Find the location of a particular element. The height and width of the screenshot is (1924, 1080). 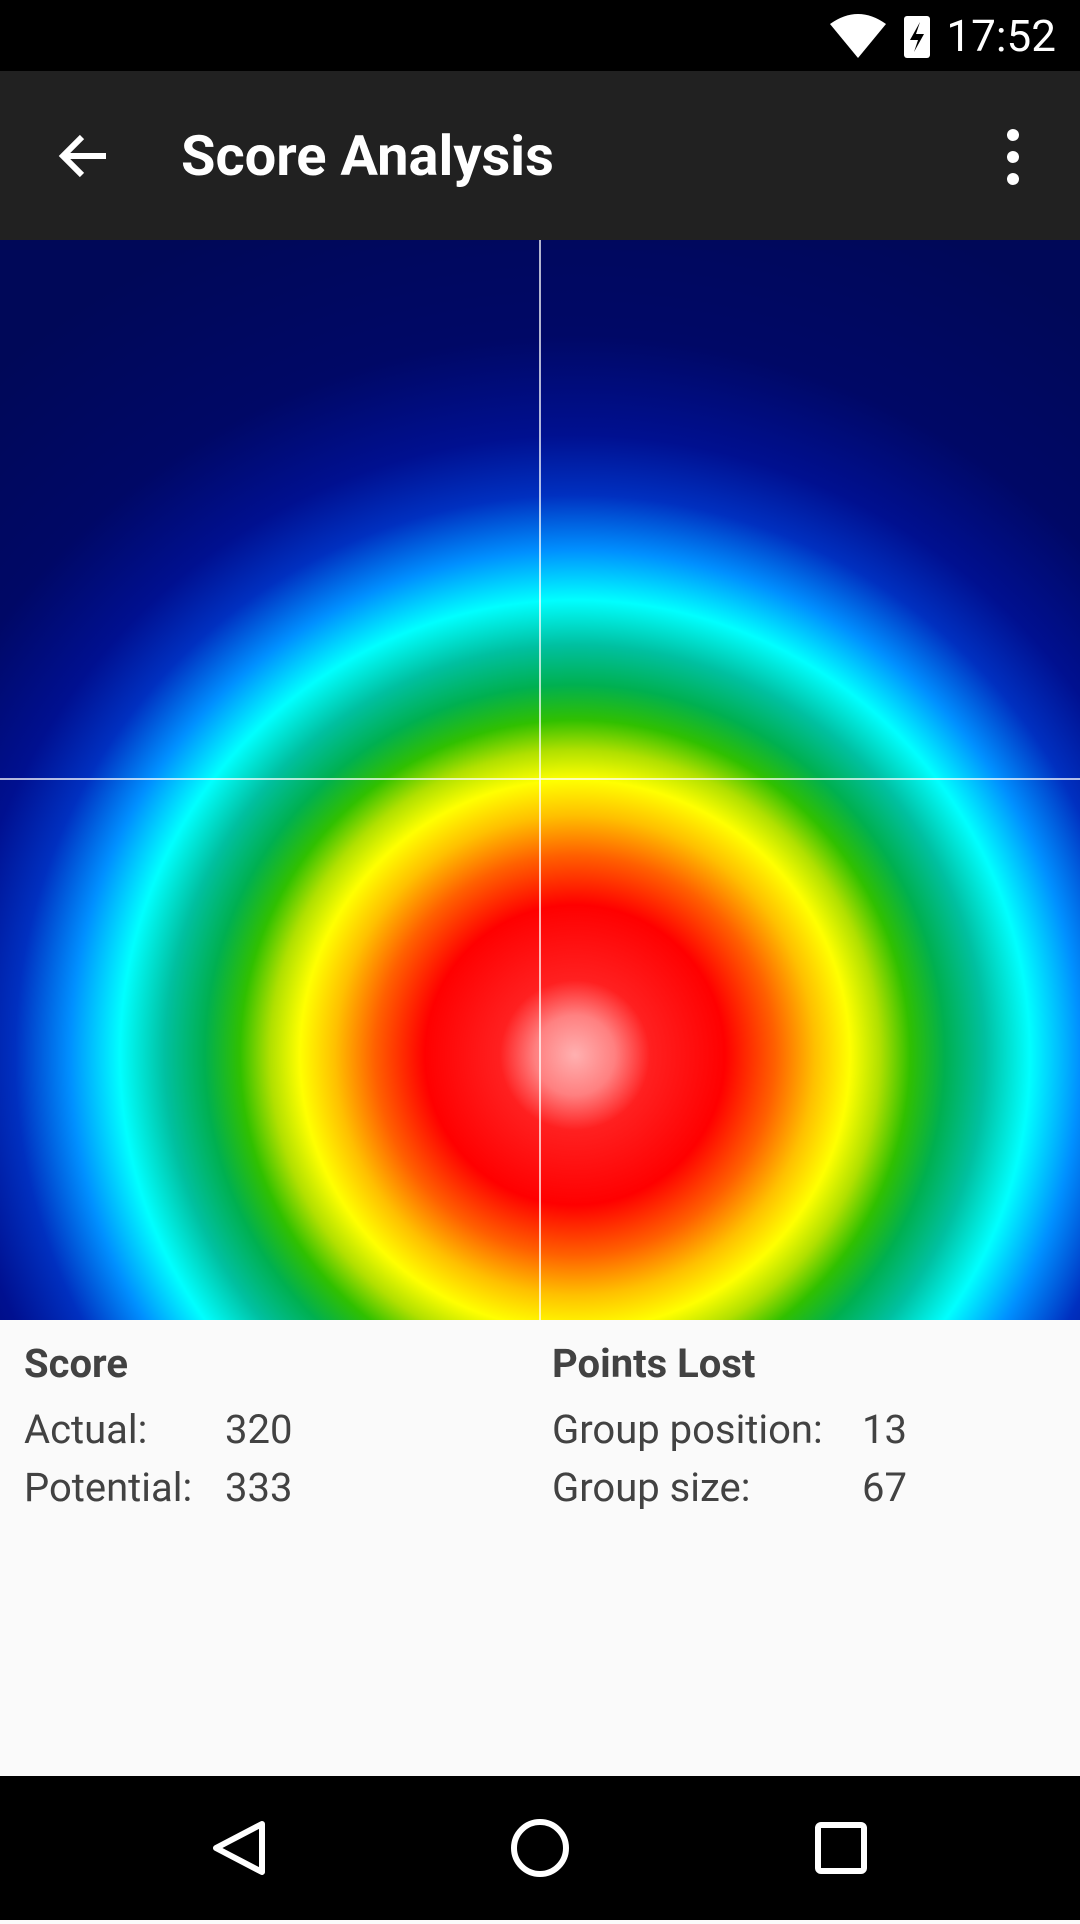

points-row: Group size: 67 is located at coordinates (802, 1493).